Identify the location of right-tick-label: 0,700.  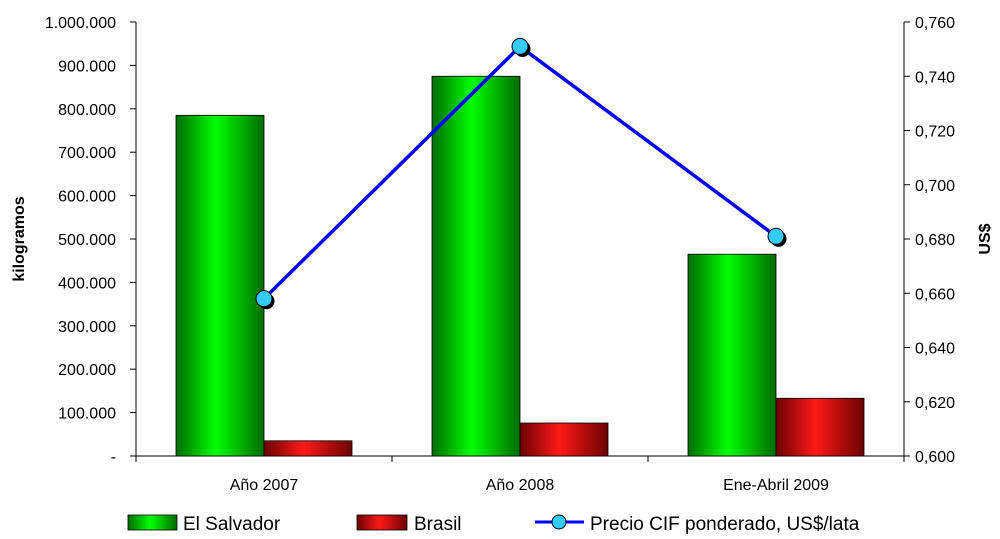
(935, 186).